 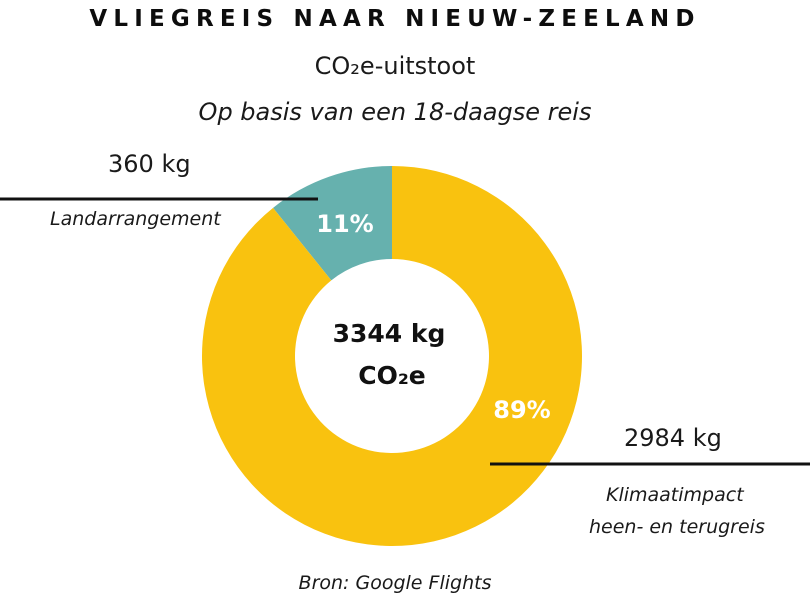 What do you see at coordinates (521, 410) in the screenshot?
I see `flight-percent-label: 89%` at bounding box center [521, 410].